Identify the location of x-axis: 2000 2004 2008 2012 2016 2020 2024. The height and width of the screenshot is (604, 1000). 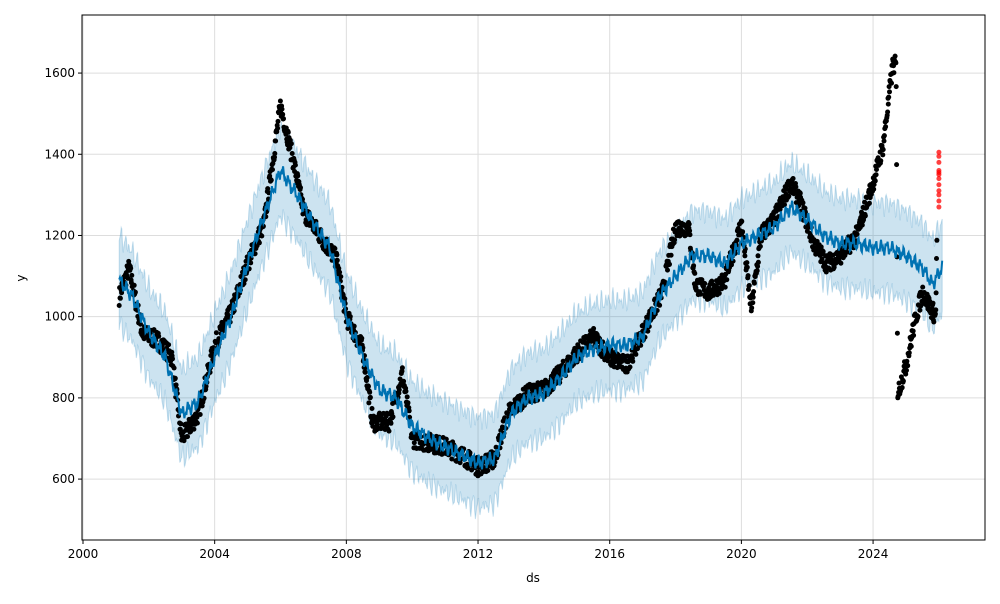
(478, 550).